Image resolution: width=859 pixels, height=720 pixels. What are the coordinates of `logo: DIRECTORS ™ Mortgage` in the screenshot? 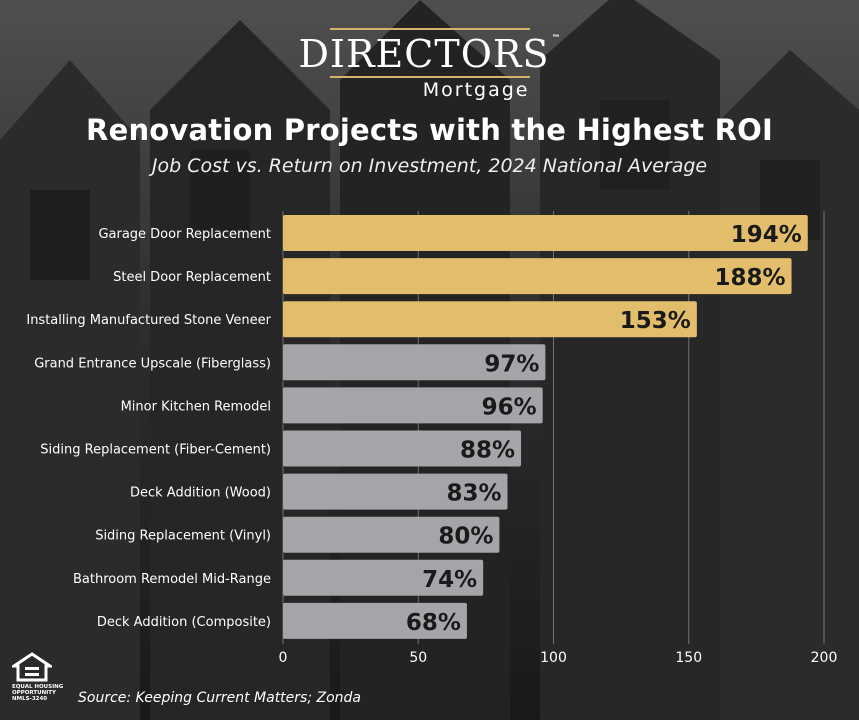 It's located at (429, 65).